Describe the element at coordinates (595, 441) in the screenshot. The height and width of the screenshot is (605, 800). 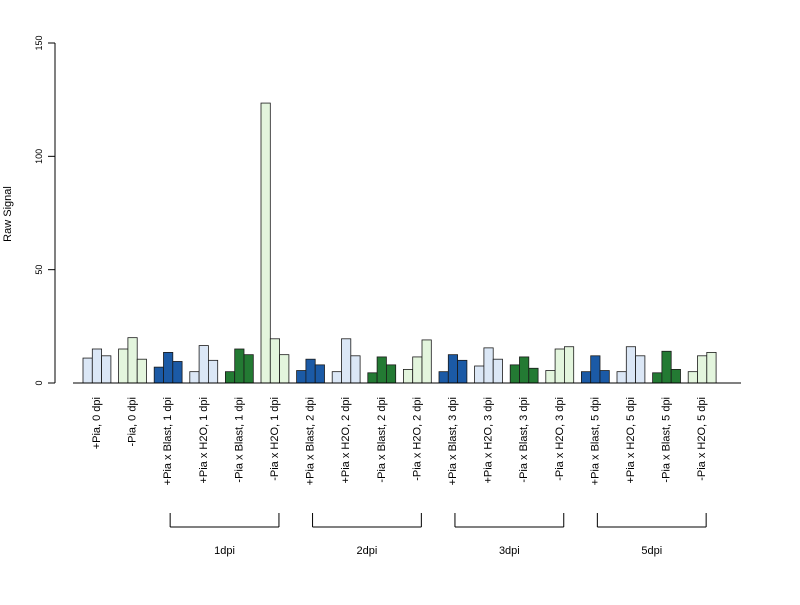
I see `category-label: +Pia x Blast, 5 dpi` at that location.